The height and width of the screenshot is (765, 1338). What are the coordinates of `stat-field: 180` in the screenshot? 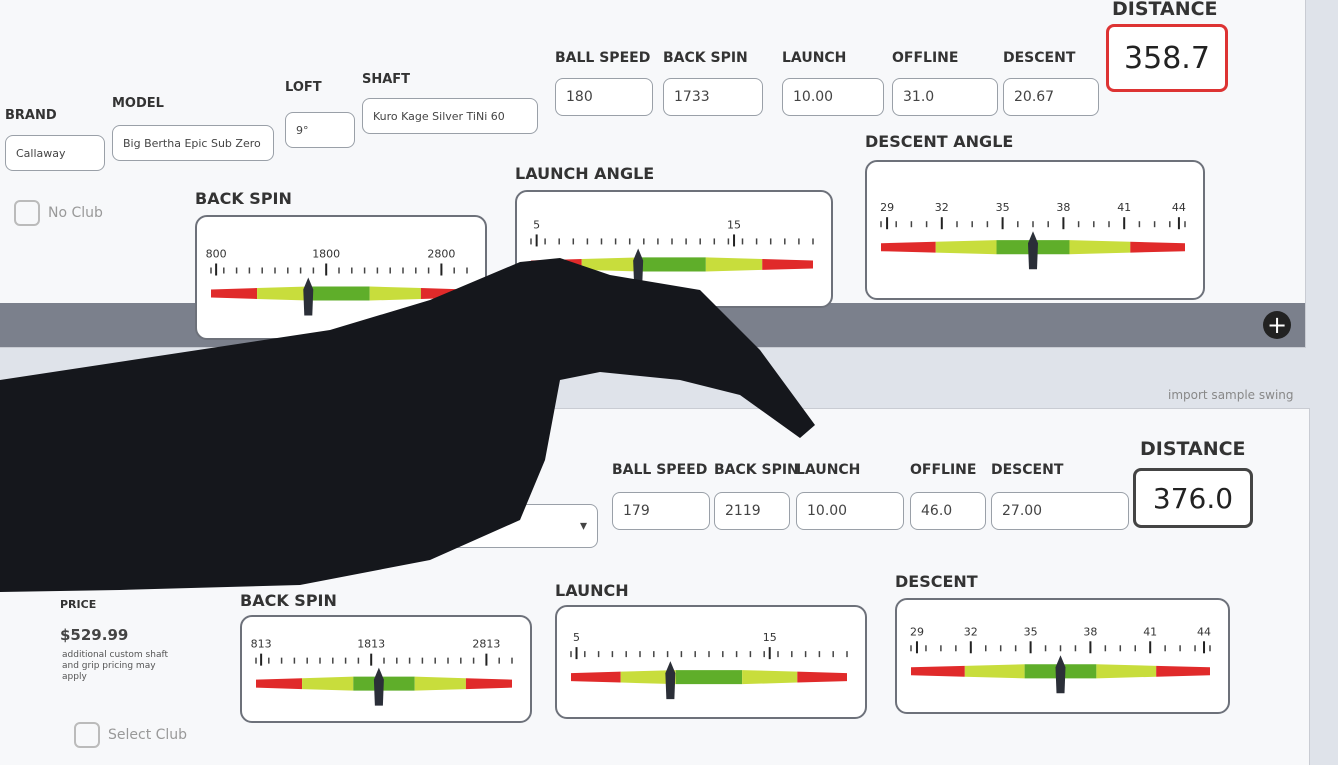 It's located at (604, 97).